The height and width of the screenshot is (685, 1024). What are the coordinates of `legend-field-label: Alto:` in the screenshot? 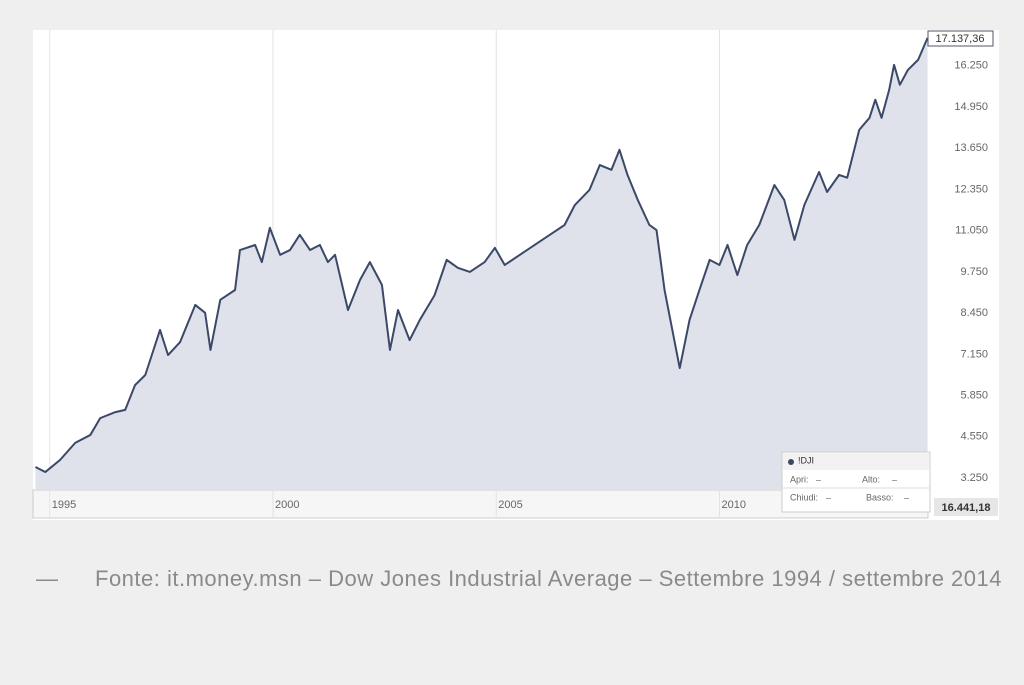 It's located at (871, 479).